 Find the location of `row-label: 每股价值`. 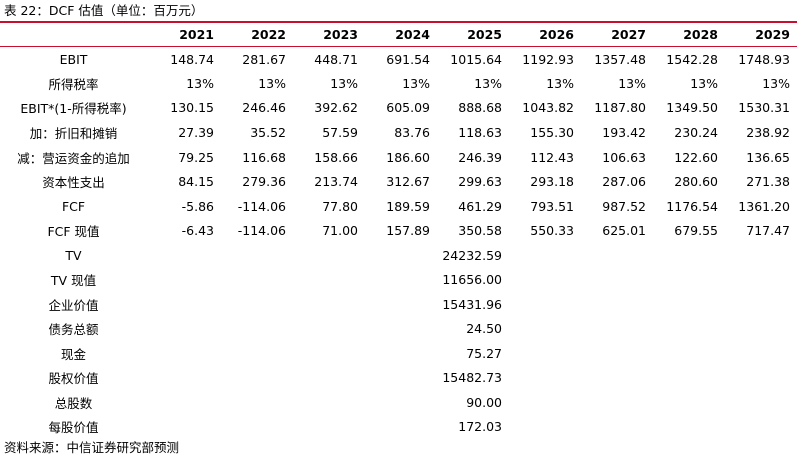

row-label: 每股价值 is located at coordinates (73, 425).